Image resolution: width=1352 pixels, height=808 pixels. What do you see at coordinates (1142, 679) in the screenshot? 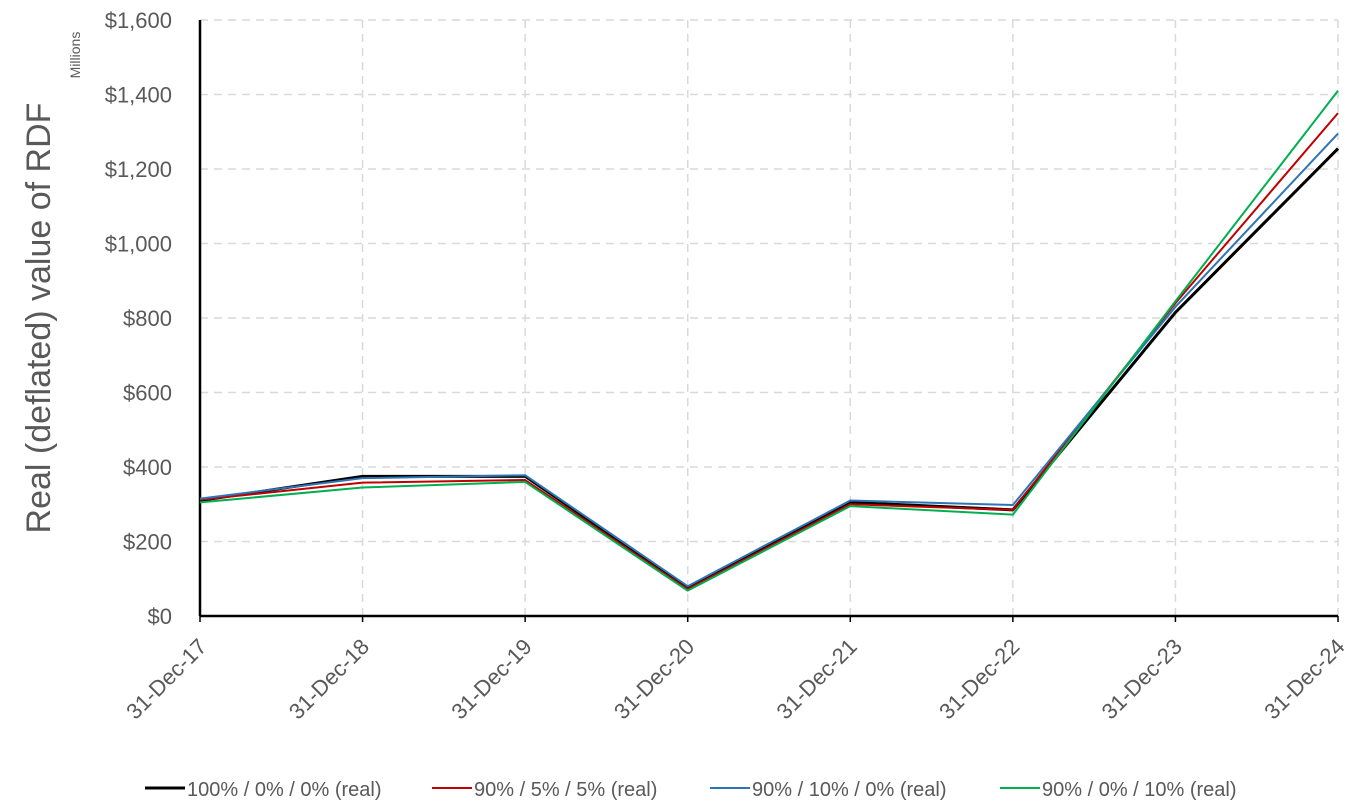
I see `x-tick-label: 31-Dec-23` at bounding box center [1142, 679].